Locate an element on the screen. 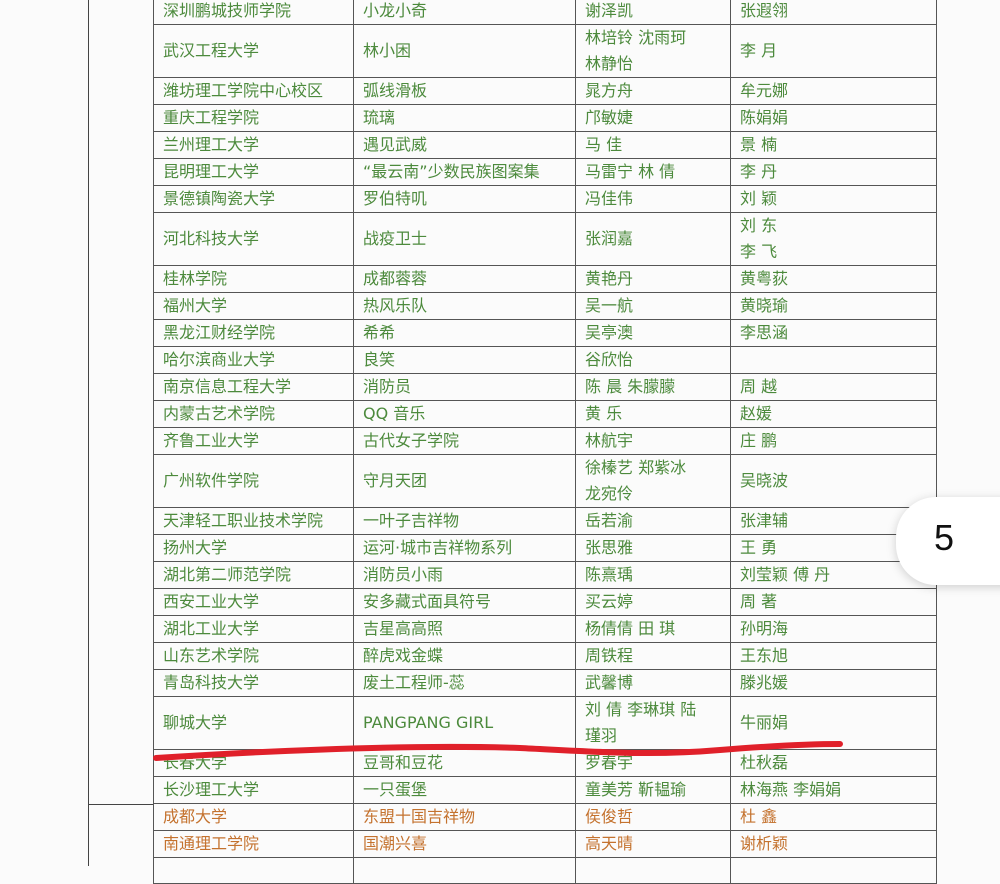  work-title-cell: 运河·城市吉祥物系列 is located at coordinates (464, 548).